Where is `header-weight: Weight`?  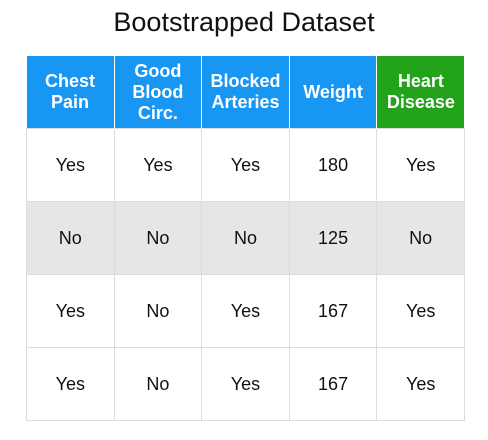 header-weight: Weight is located at coordinates (333, 92).